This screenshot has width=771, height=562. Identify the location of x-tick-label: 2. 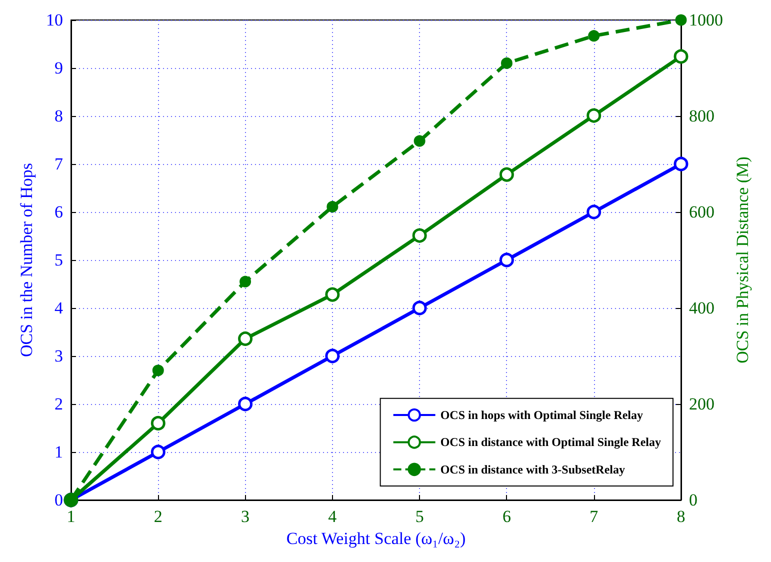
(158, 516).